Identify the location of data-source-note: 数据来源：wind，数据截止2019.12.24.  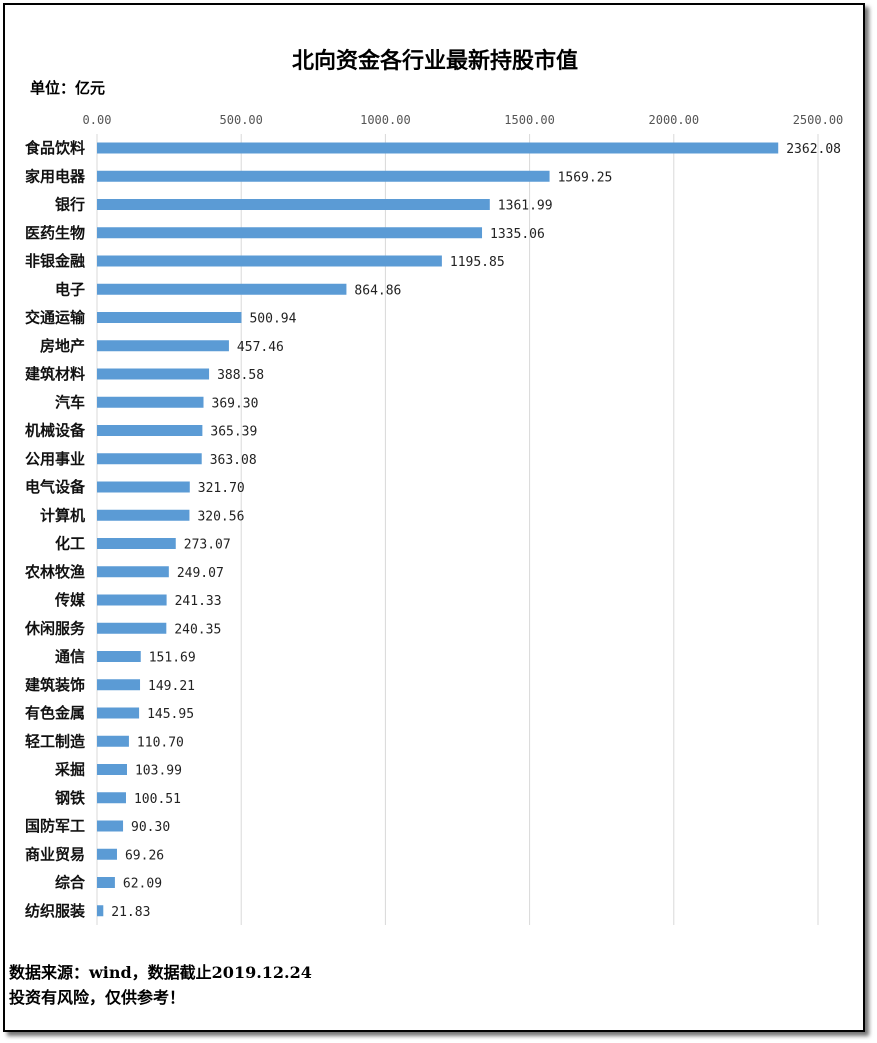
(160, 972).